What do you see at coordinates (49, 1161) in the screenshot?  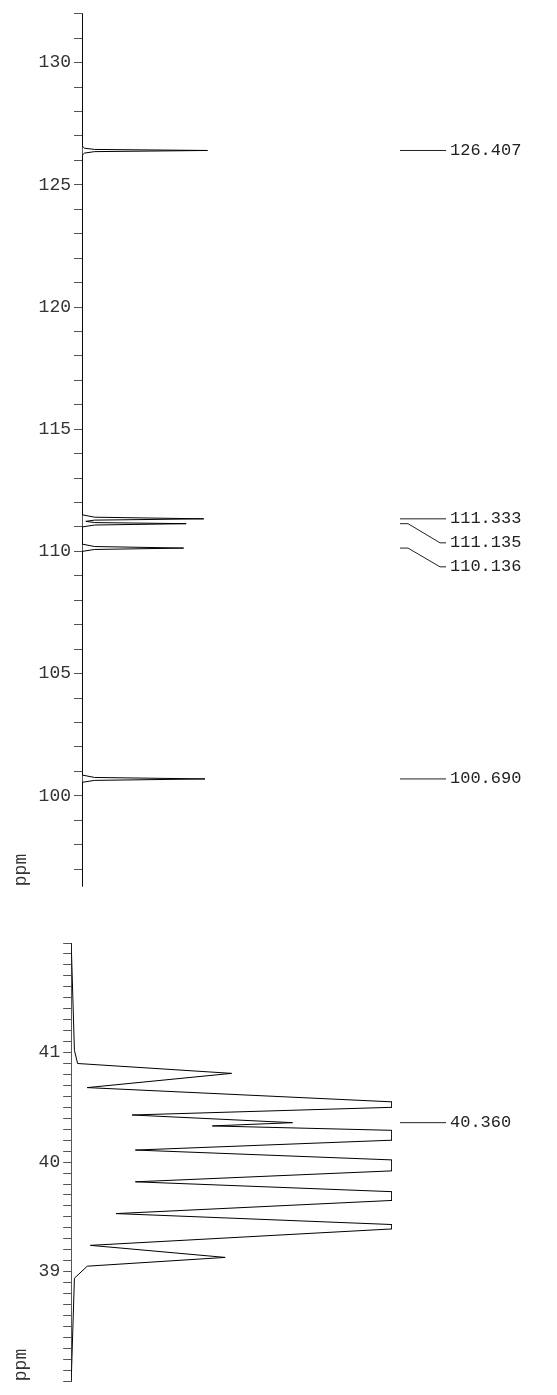 I see `y-tick-label: 40` at bounding box center [49, 1161].